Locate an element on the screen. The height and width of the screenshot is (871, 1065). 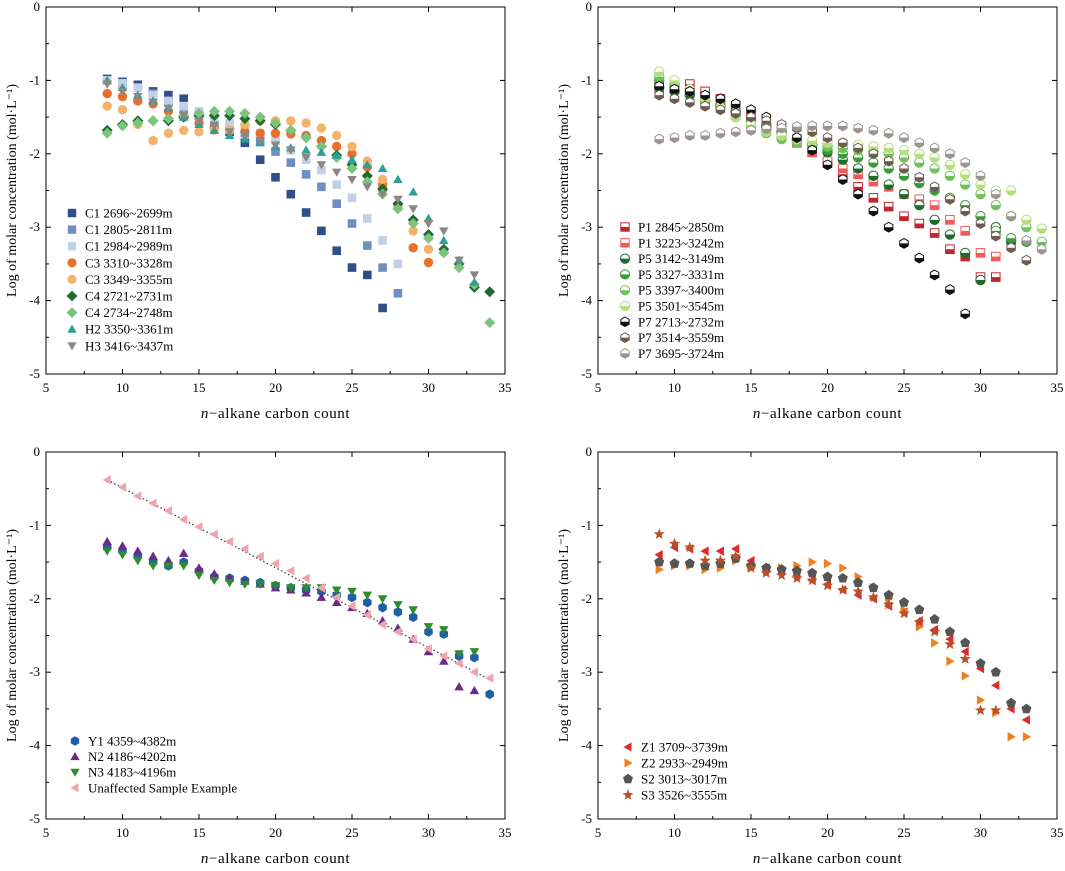
legend-label: P5 3142~3149m is located at coordinates (681, 258).